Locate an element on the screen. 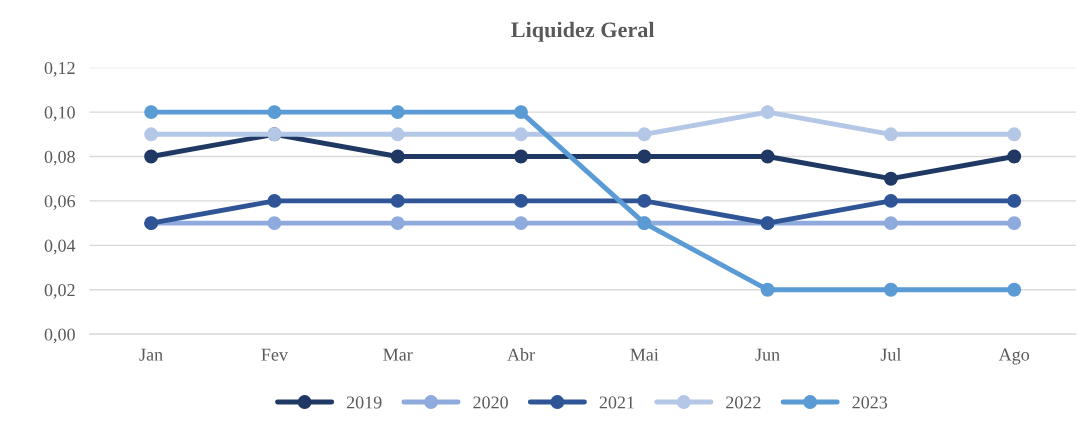 The image size is (1078, 423). y-tick-label: 0,06 is located at coordinates (60, 202).